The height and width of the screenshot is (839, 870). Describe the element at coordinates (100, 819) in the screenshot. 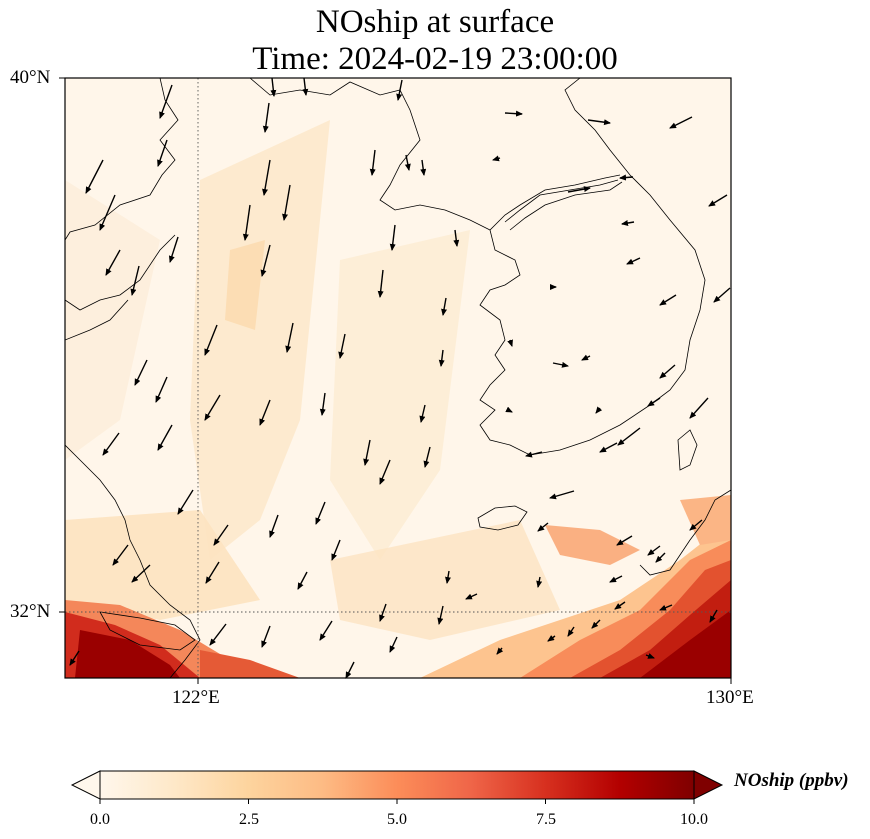

I see `colorbar-tick-0: 0.0` at that location.